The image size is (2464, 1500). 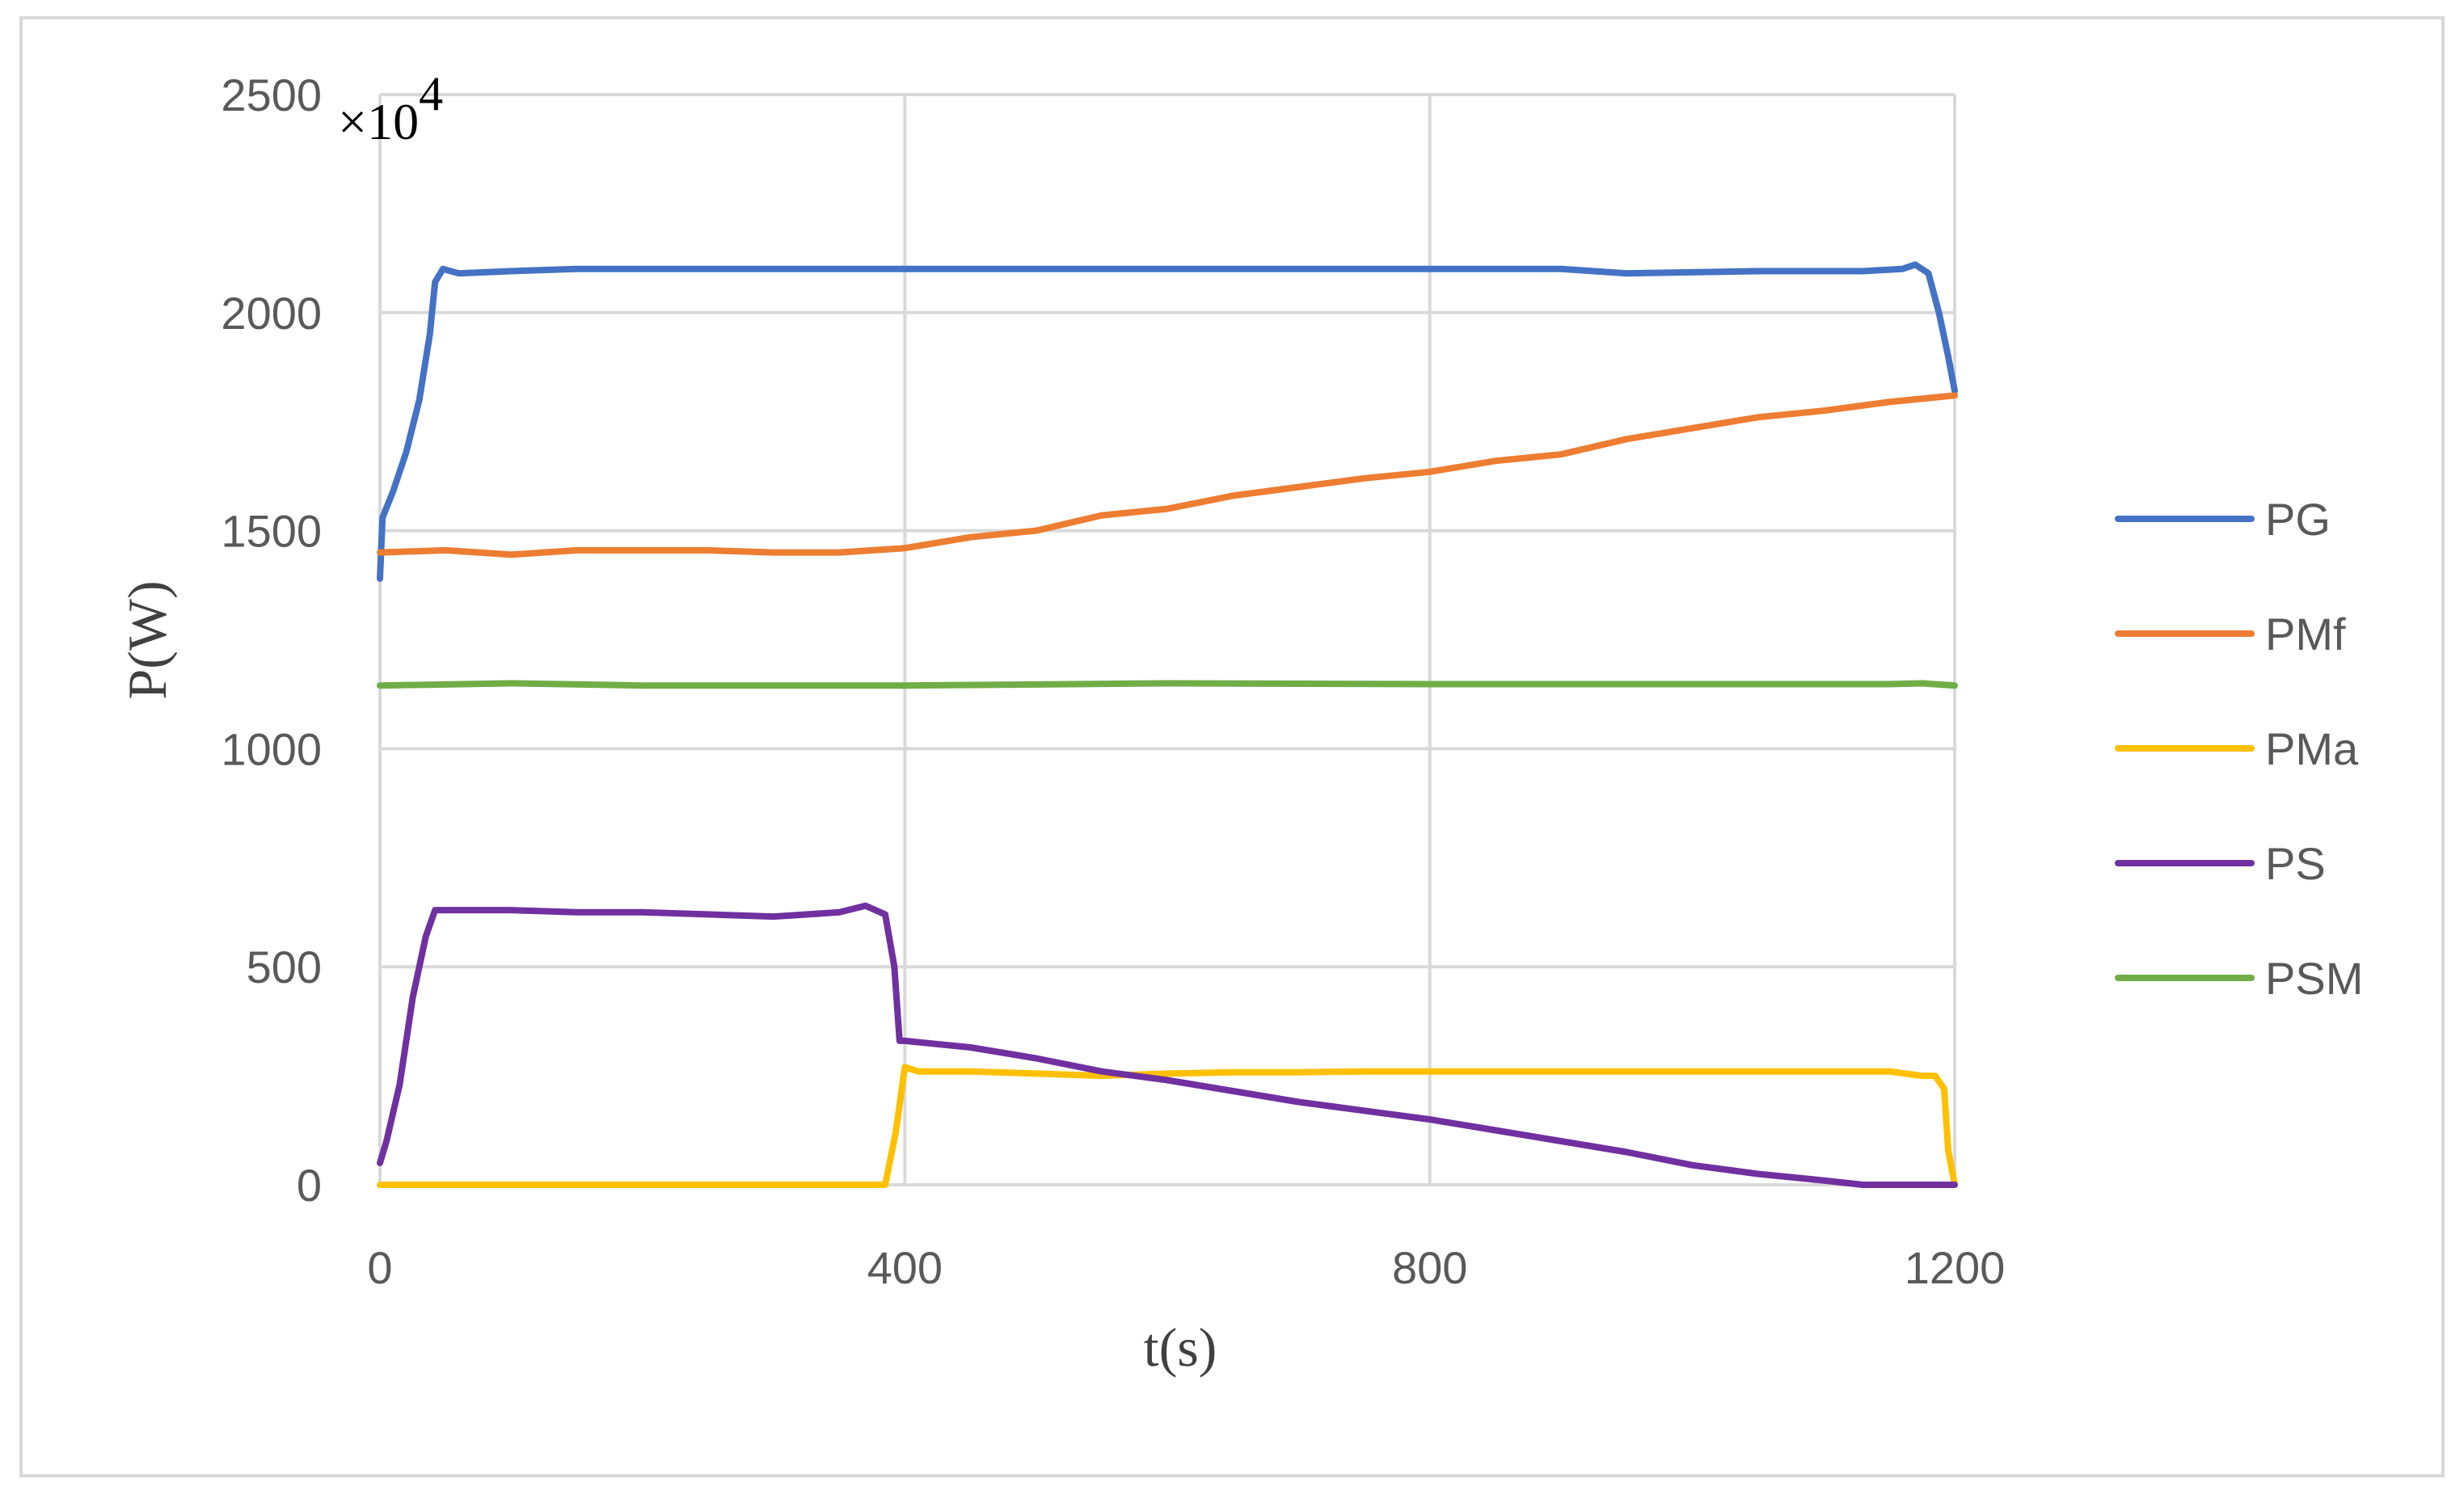 I want to click on legend-label: PG, so click(x=2298, y=519).